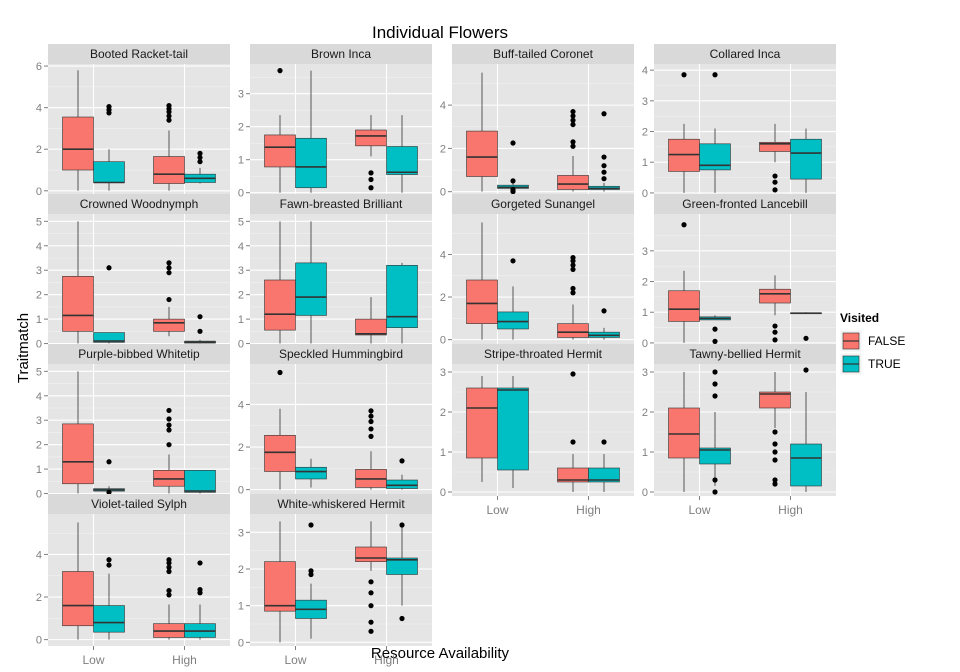 The image size is (960, 672). Describe the element at coordinates (341, 430) in the screenshot. I see `panel-background` at that location.